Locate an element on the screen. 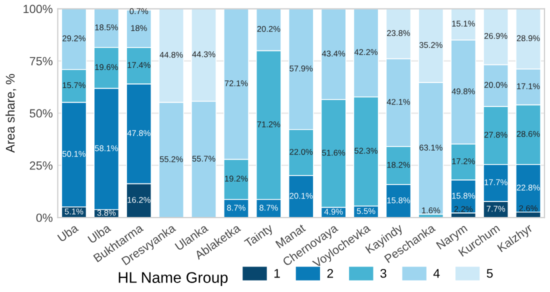 Image resolution: width=550 pixels, height=292 pixels. data-label: 35.2% is located at coordinates (430, 45).